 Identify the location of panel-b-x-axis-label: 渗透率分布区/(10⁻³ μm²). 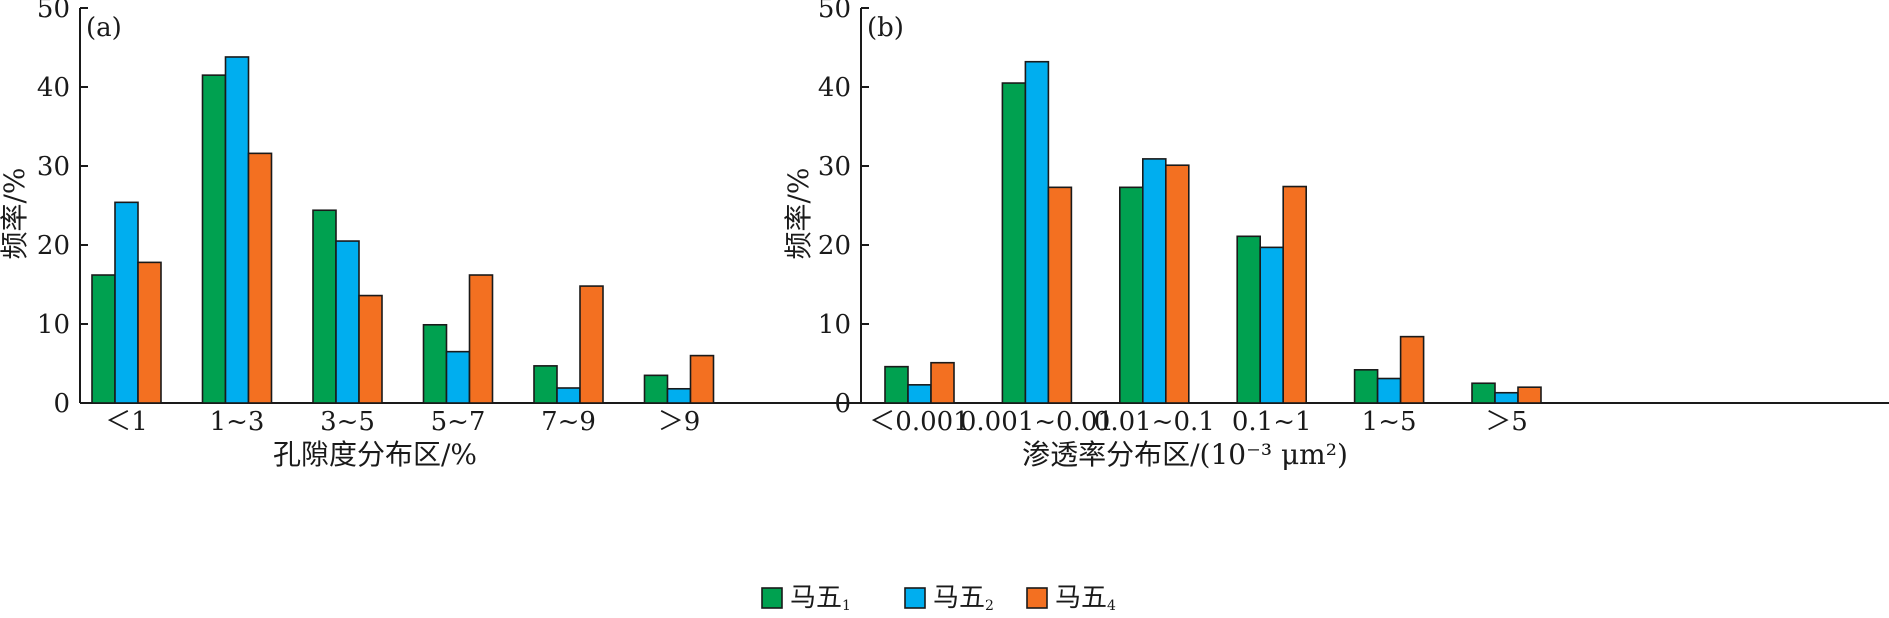
(1185, 454).